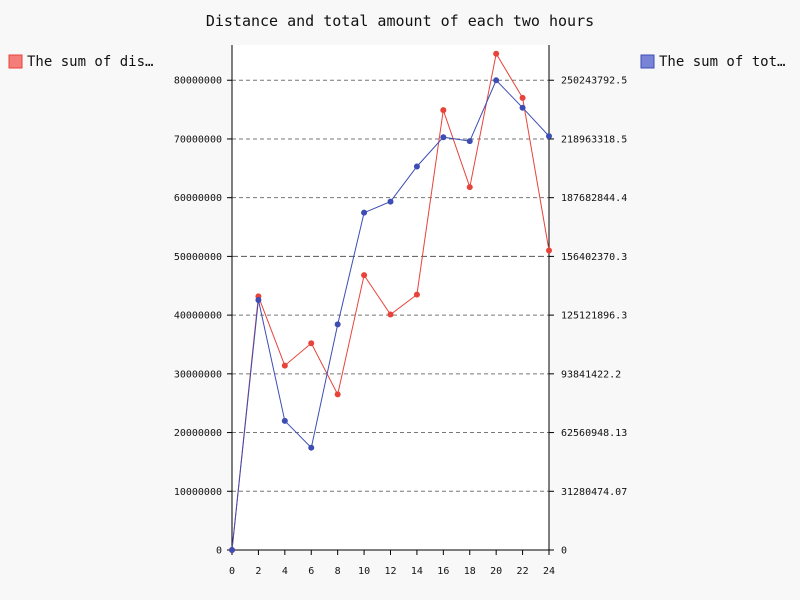  What do you see at coordinates (198, 316) in the screenshot?
I see `left-tick-label: 40000000` at bounding box center [198, 316].